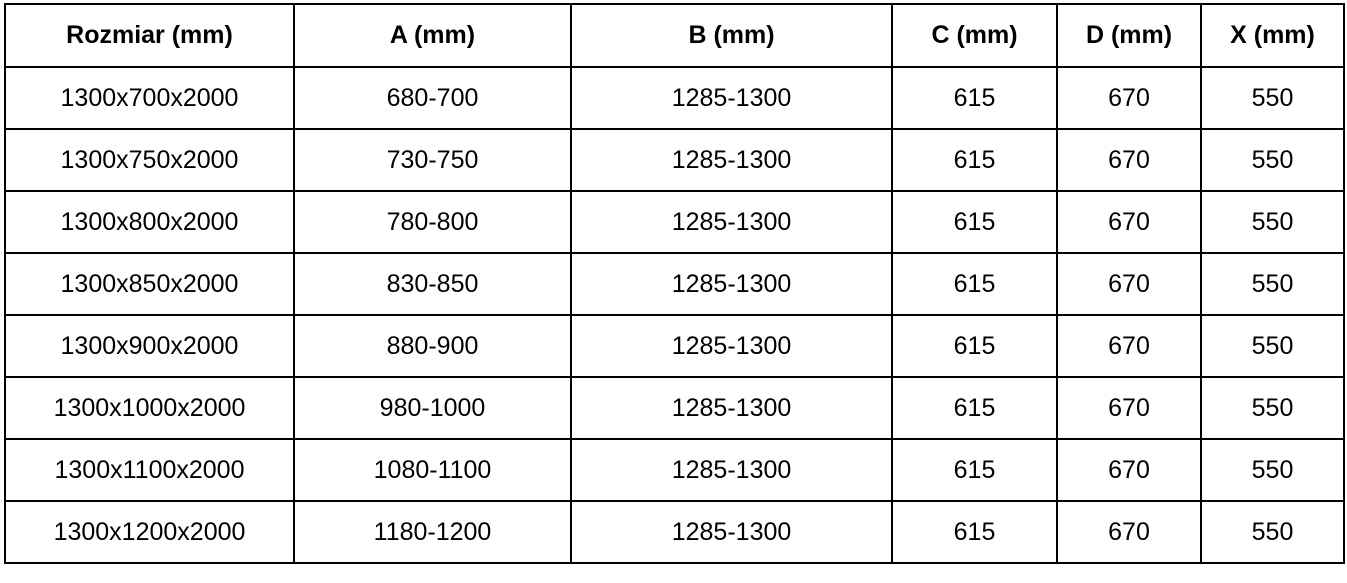 The width and height of the screenshot is (1347, 583). I want to click on column-header-size: Rozmiar (mm), so click(149, 35).